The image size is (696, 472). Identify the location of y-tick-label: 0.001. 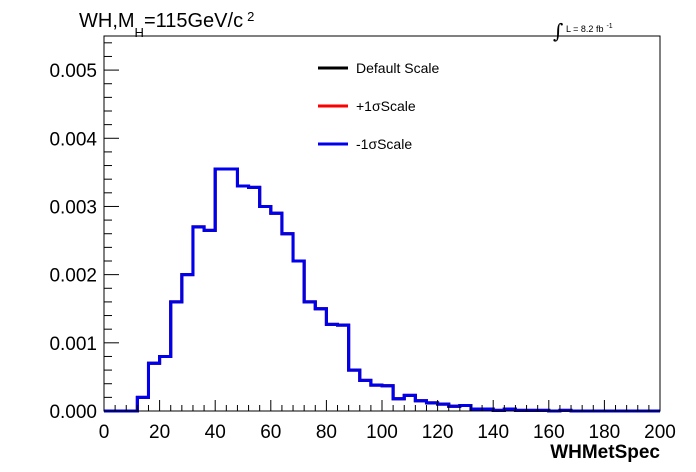
(73, 344).